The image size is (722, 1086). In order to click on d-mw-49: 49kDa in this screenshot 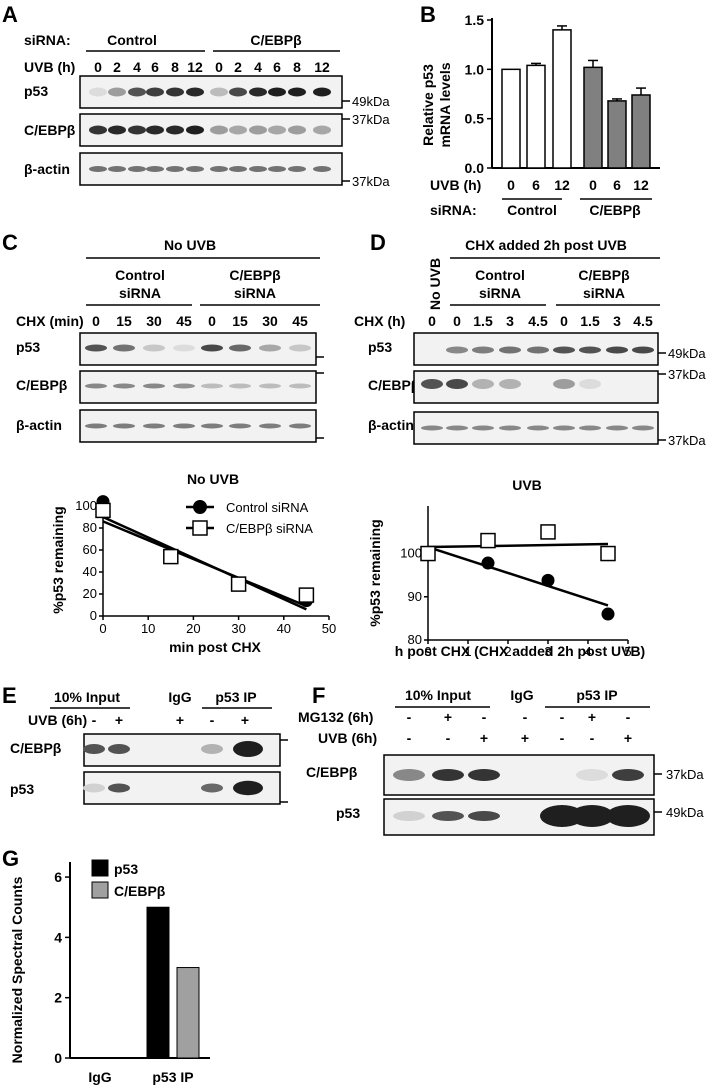, I will do `click(687, 353)`.